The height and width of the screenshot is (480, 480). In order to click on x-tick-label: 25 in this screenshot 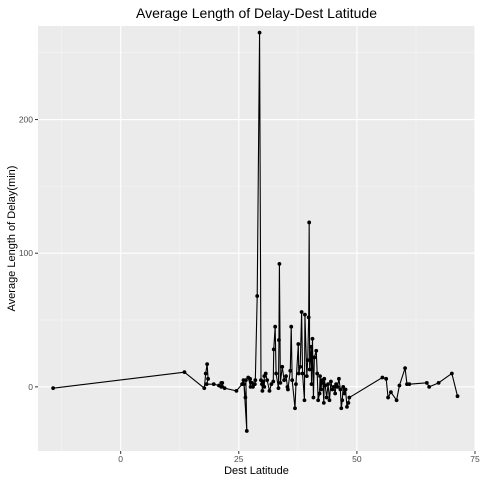, I will do `click(239, 459)`.